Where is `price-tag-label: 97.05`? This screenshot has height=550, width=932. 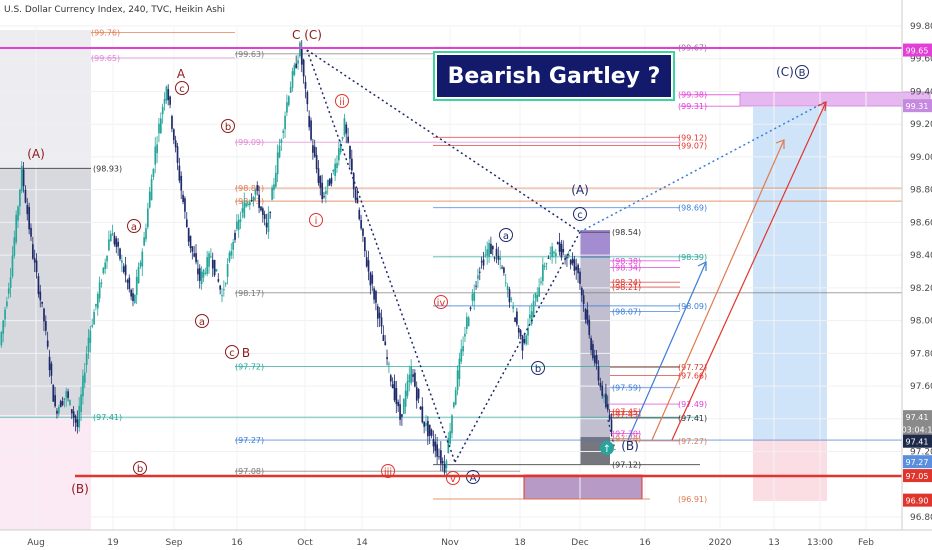 price-tag-label: 97.05 is located at coordinates (917, 476).